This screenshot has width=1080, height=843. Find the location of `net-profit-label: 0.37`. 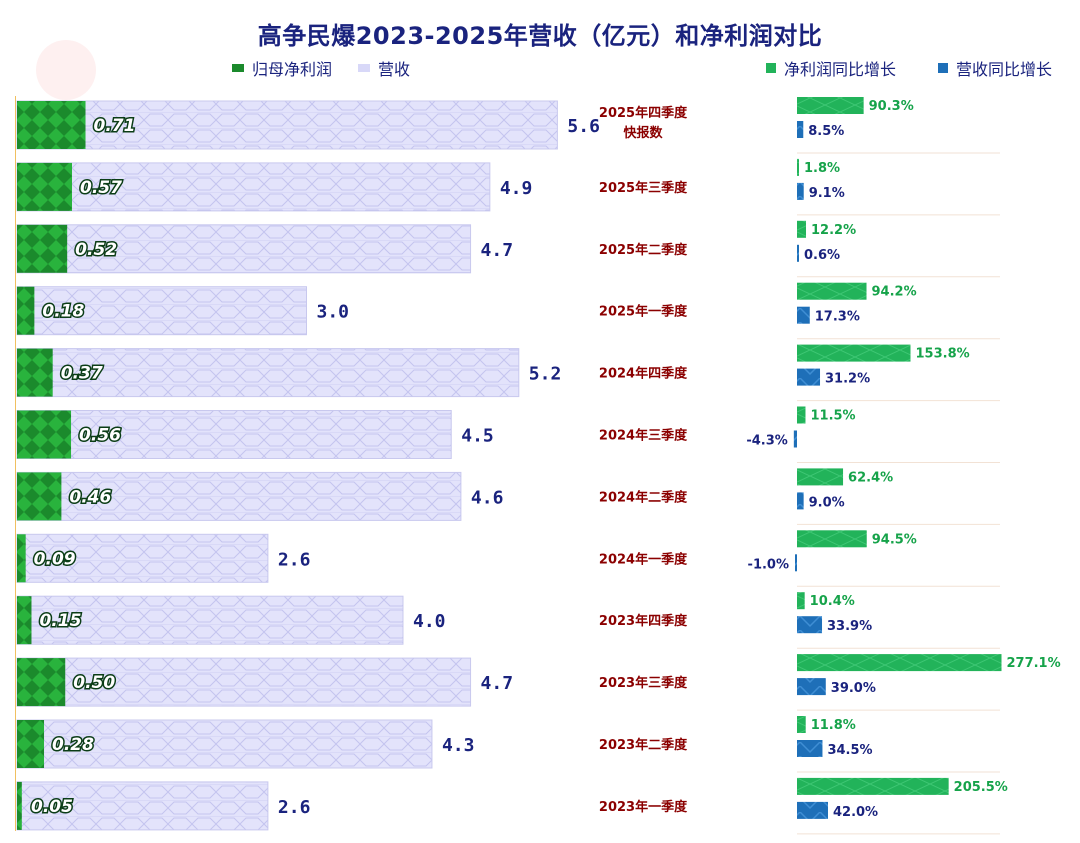

net-profit-label: 0.37 is located at coordinates (82, 374).